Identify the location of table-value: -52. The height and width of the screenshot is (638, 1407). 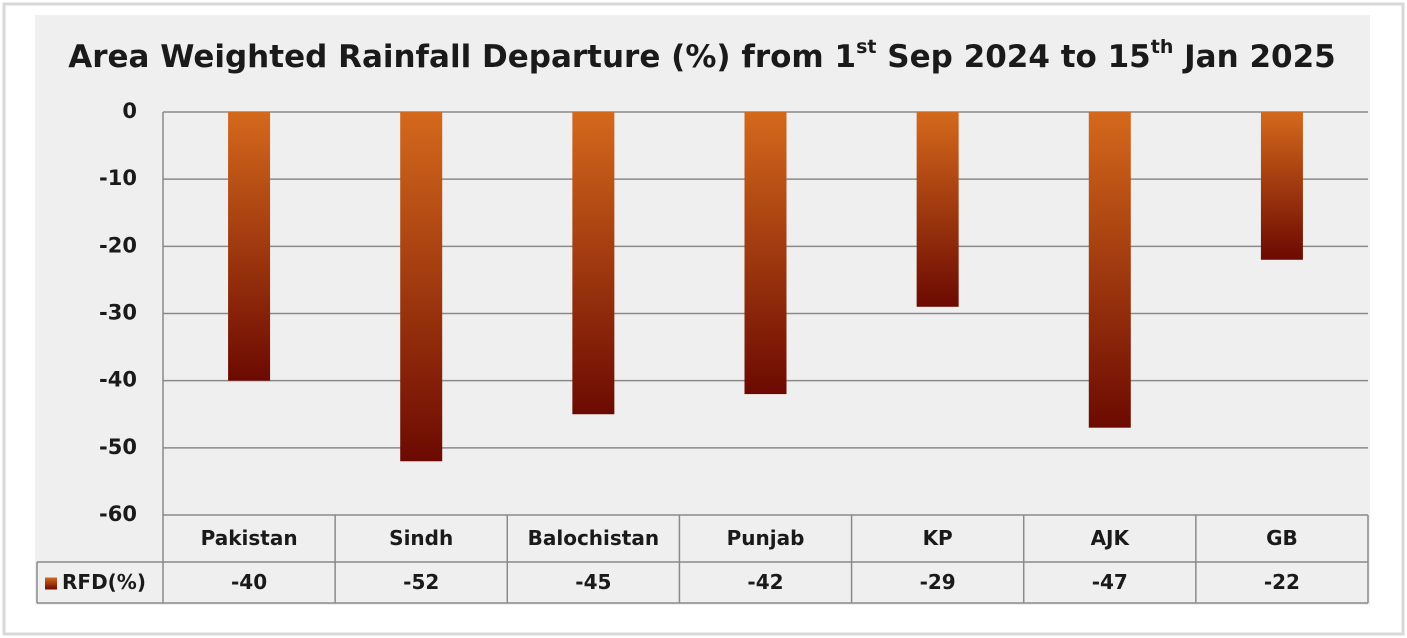
(421, 582).